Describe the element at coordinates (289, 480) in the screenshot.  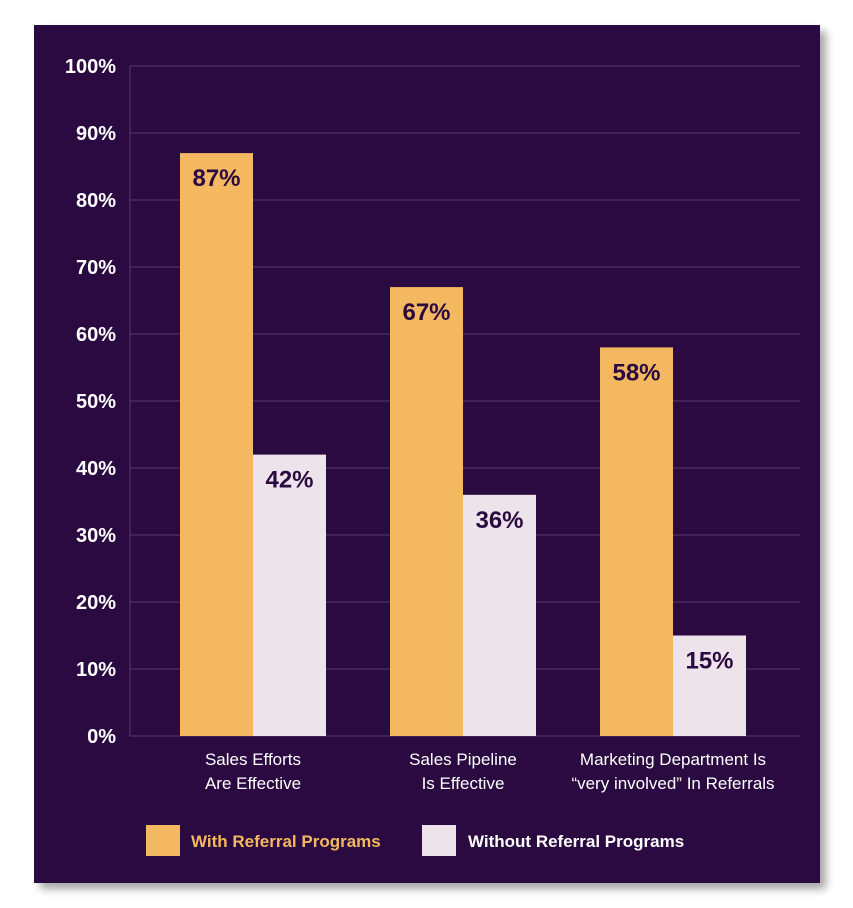
I see `bar-value-label: 42%` at that location.